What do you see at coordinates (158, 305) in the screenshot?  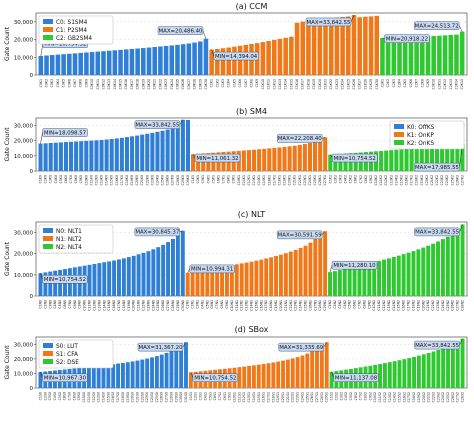 I see `x-tick-label: C25N0` at bounding box center [158, 305].